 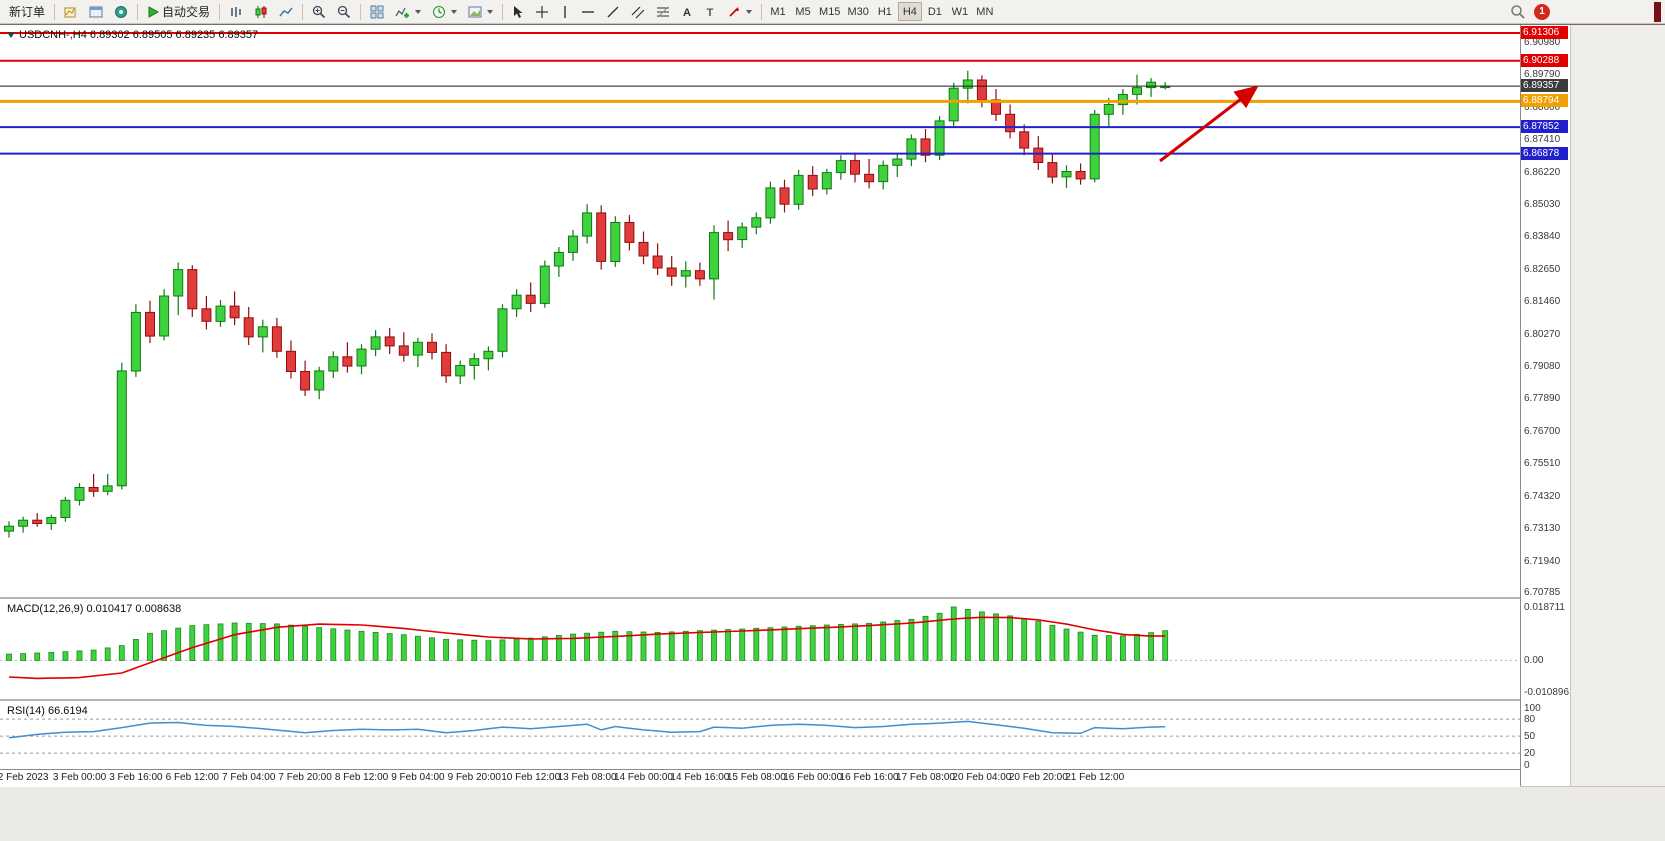 What do you see at coordinates (418, 777) in the screenshot?
I see `time-axis-label: 9 Feb 04:00` at bounding box center [418, 777].